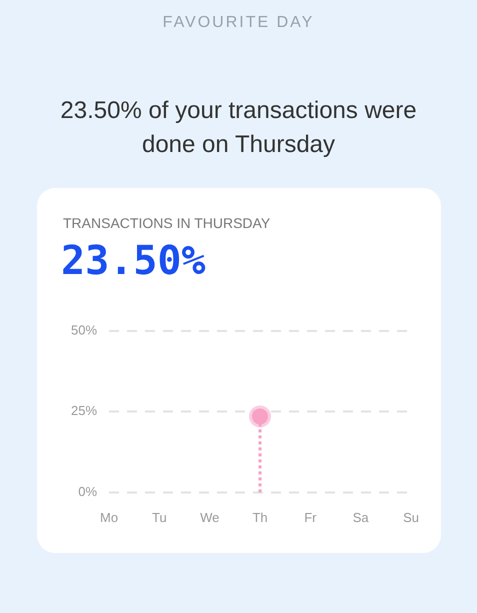  I want to click on text: TRANSACTIONS IN THURSDAY, so click(166, 223).